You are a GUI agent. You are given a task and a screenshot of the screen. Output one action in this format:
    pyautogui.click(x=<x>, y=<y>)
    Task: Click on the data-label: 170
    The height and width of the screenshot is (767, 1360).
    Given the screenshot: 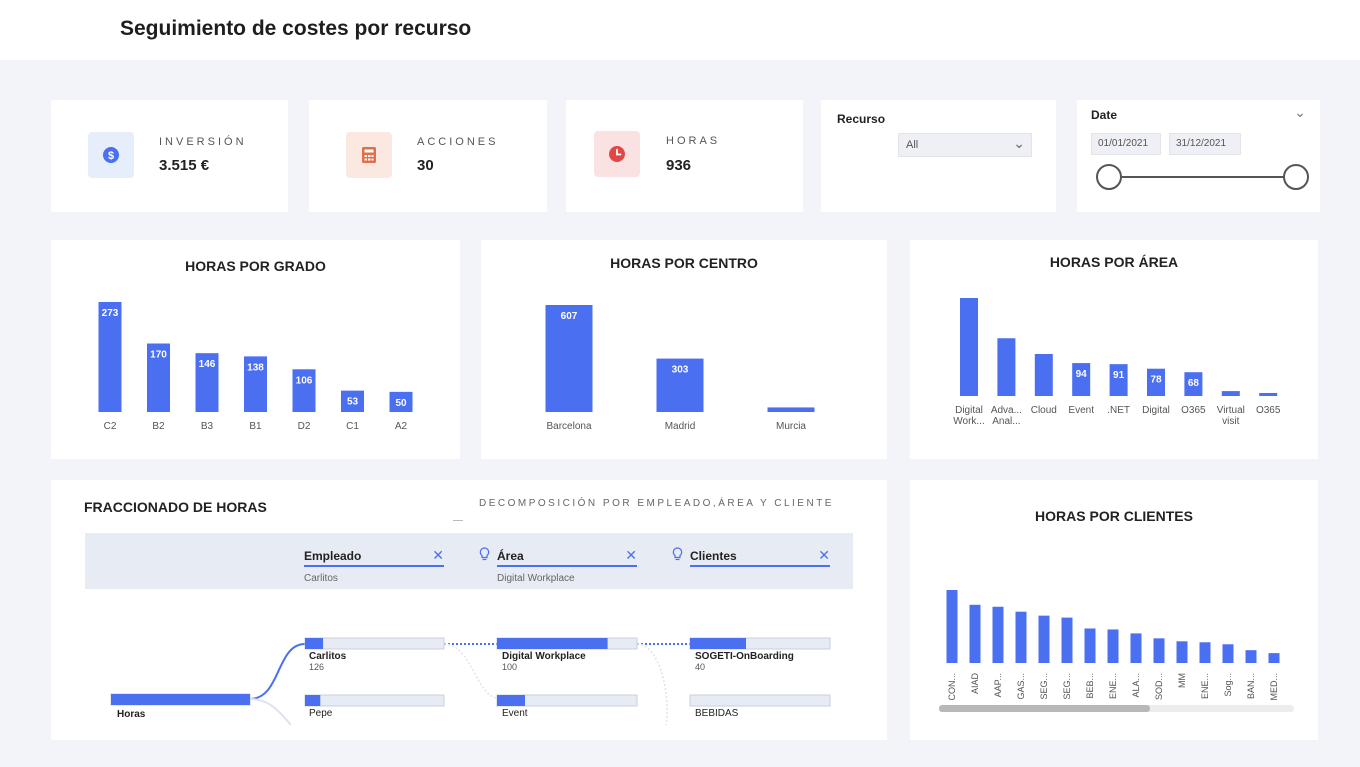 What is the action you would take?
    pyautogui.click(x=158, y=355)
    